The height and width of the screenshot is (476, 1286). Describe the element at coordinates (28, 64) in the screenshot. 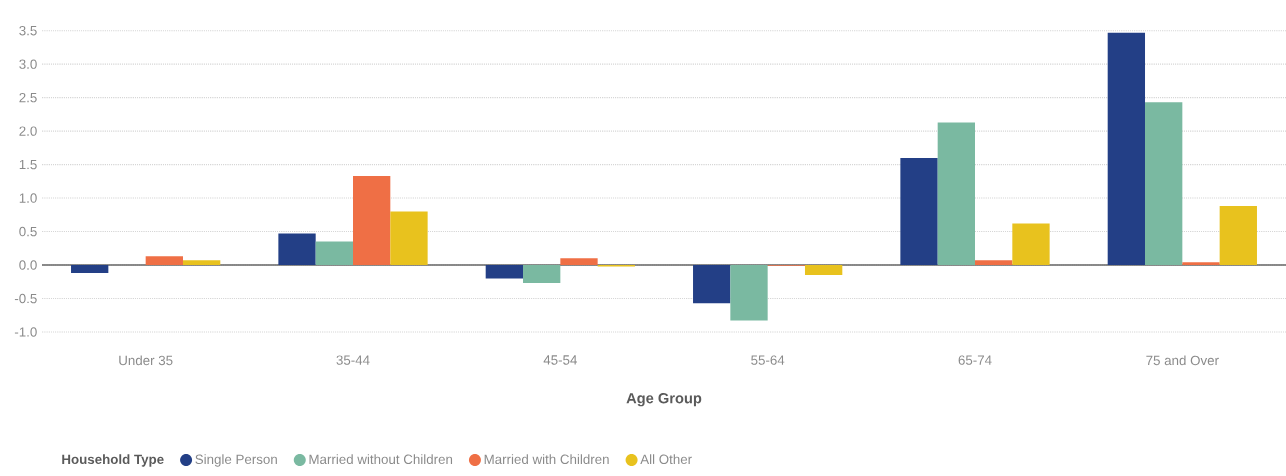

I see `y-tick-label: 3.0` at that location.